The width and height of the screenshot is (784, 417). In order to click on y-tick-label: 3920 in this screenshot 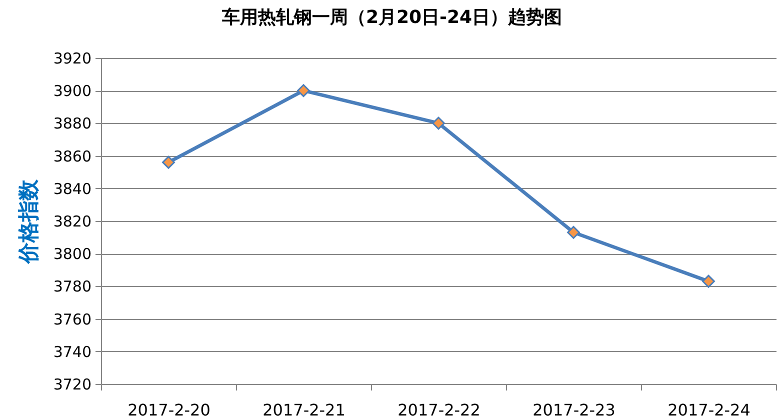, I will do `click(72, 59)`.